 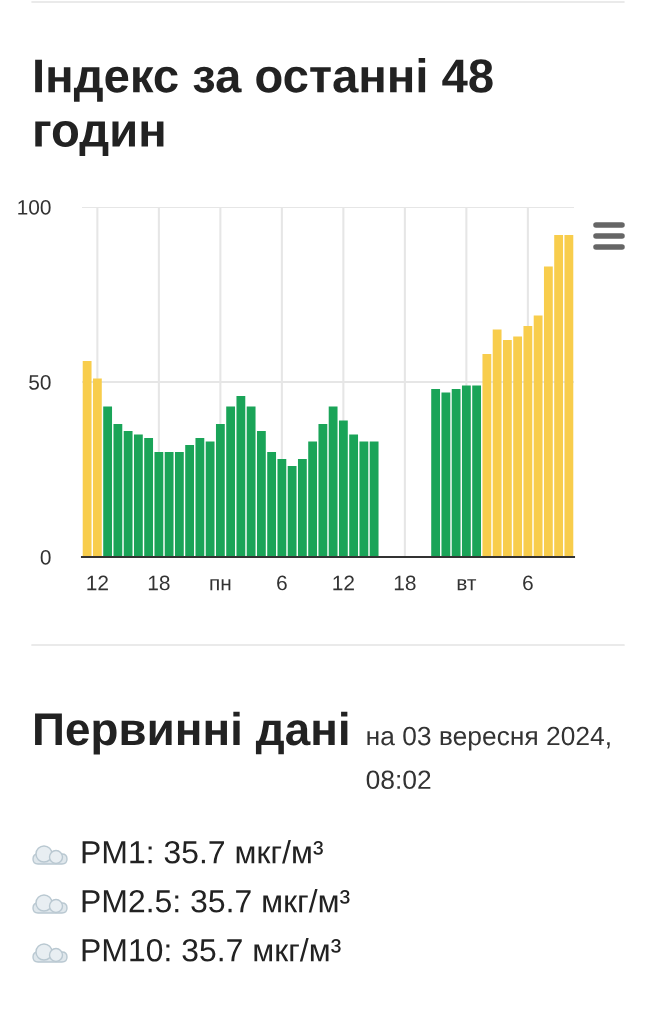 I want to click on chart-title: Індекс за останні 48 годин, so click(x=264, y=107).